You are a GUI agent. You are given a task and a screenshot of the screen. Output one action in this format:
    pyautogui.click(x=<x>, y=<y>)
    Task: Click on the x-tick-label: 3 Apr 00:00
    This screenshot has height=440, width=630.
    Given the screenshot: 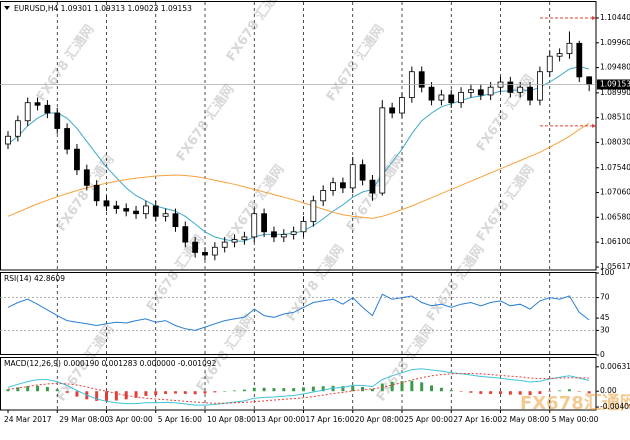 What is the action you would take?
    pyautogui.click(x=131, y=419)
    